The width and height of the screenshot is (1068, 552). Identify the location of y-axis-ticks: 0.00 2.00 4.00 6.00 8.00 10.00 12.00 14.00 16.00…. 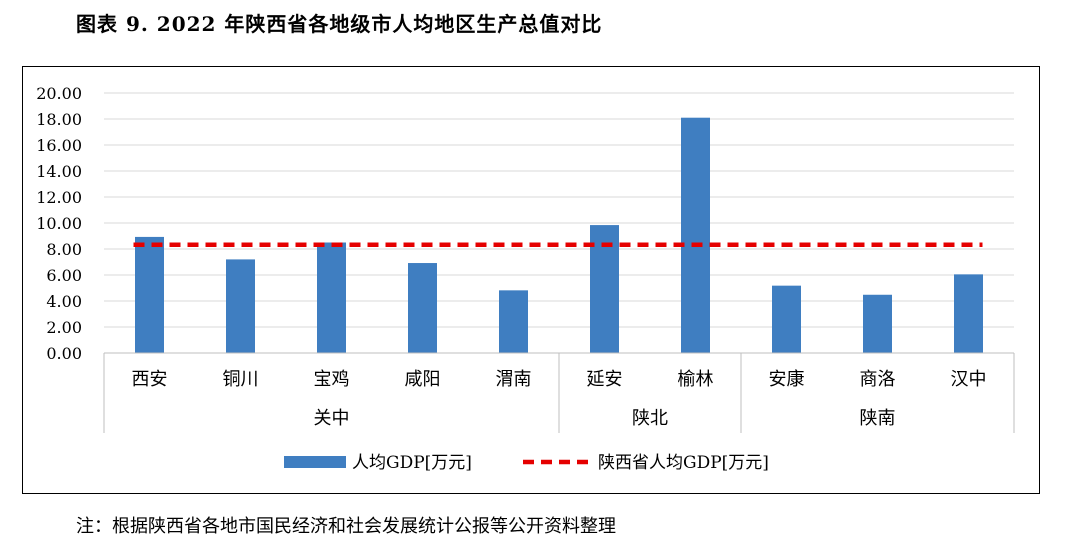
(59, 223).